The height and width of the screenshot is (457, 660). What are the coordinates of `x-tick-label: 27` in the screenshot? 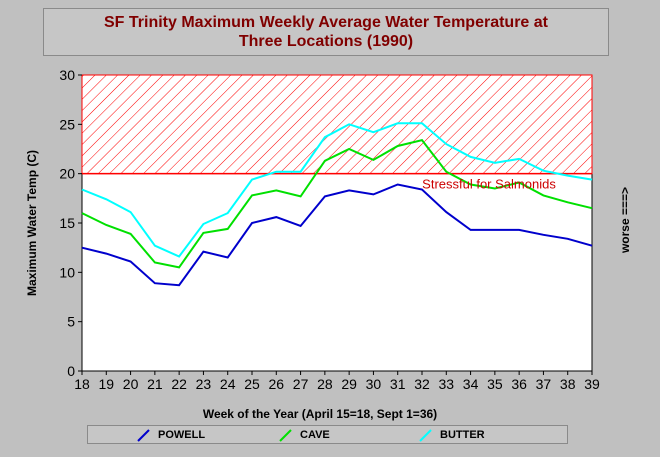 It's located at (301, 384).